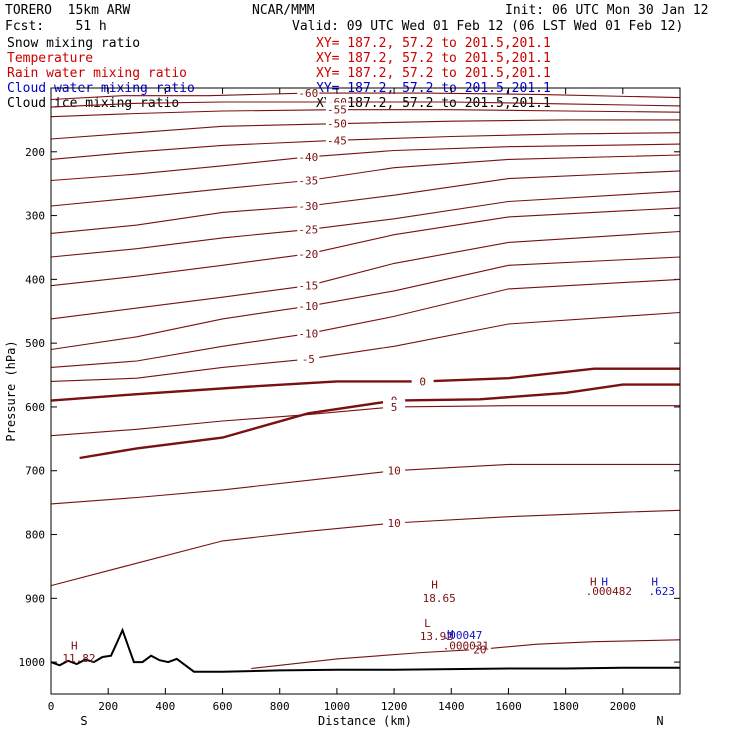 The image size is (740, 740). I want to click on isotherm-label: 20, so click(479, 649).